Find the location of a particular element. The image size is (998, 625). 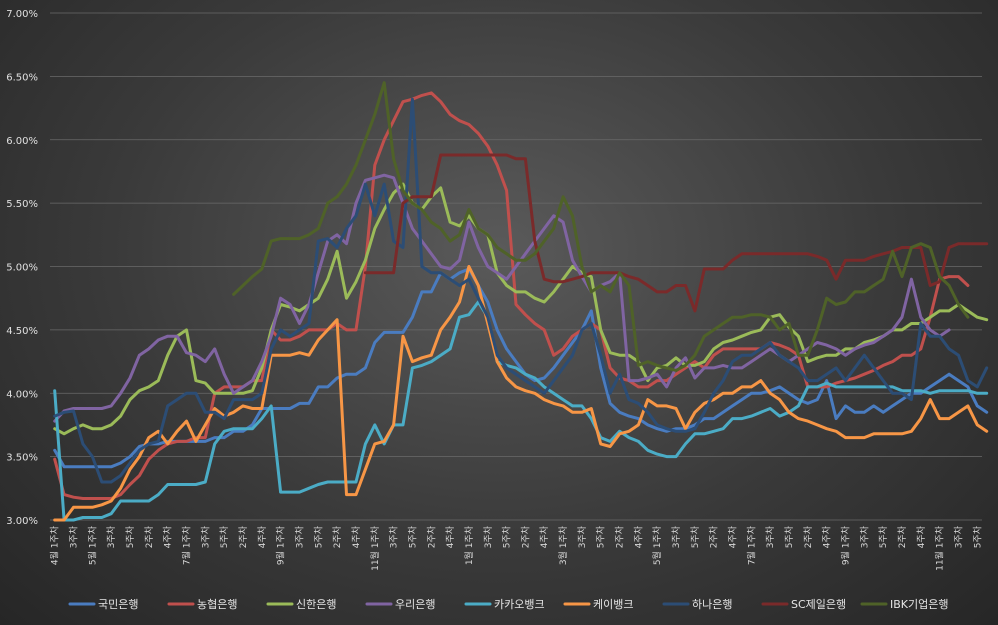

x-tick-label: 1월 1주차 is located at coordinates (469, 545).